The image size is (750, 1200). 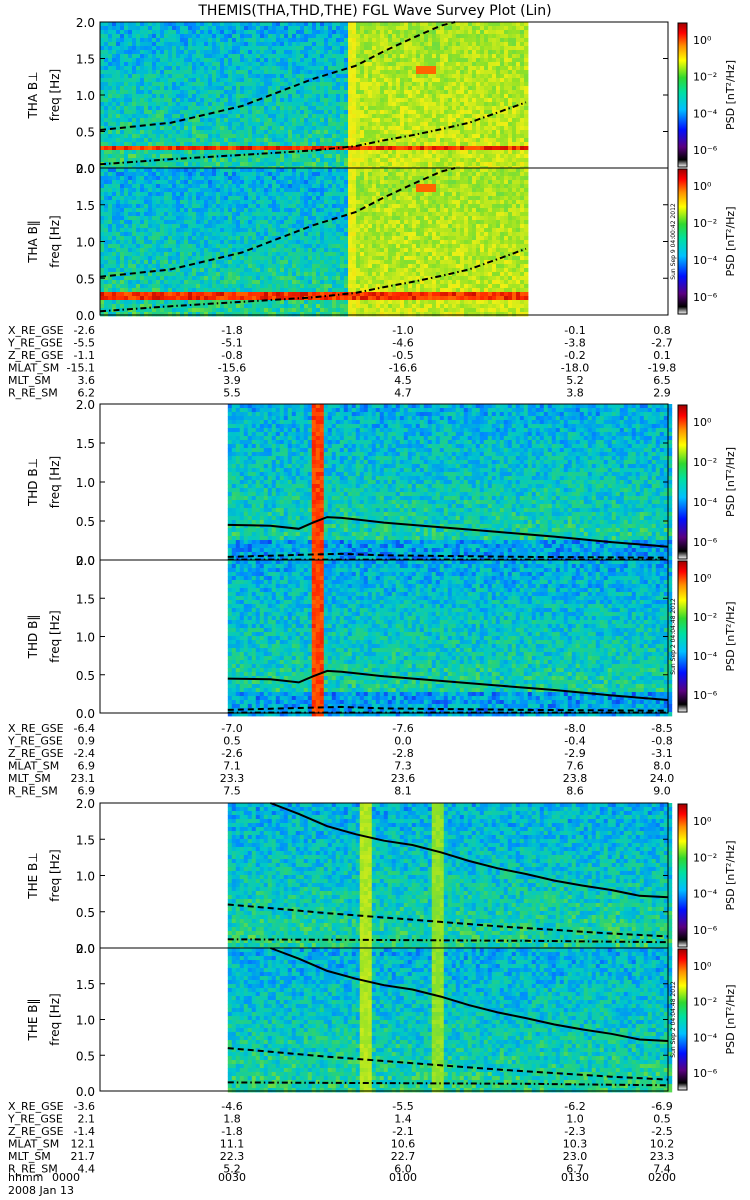 I want to click on ephem-value: 24.0, so click(x=662, y=778).